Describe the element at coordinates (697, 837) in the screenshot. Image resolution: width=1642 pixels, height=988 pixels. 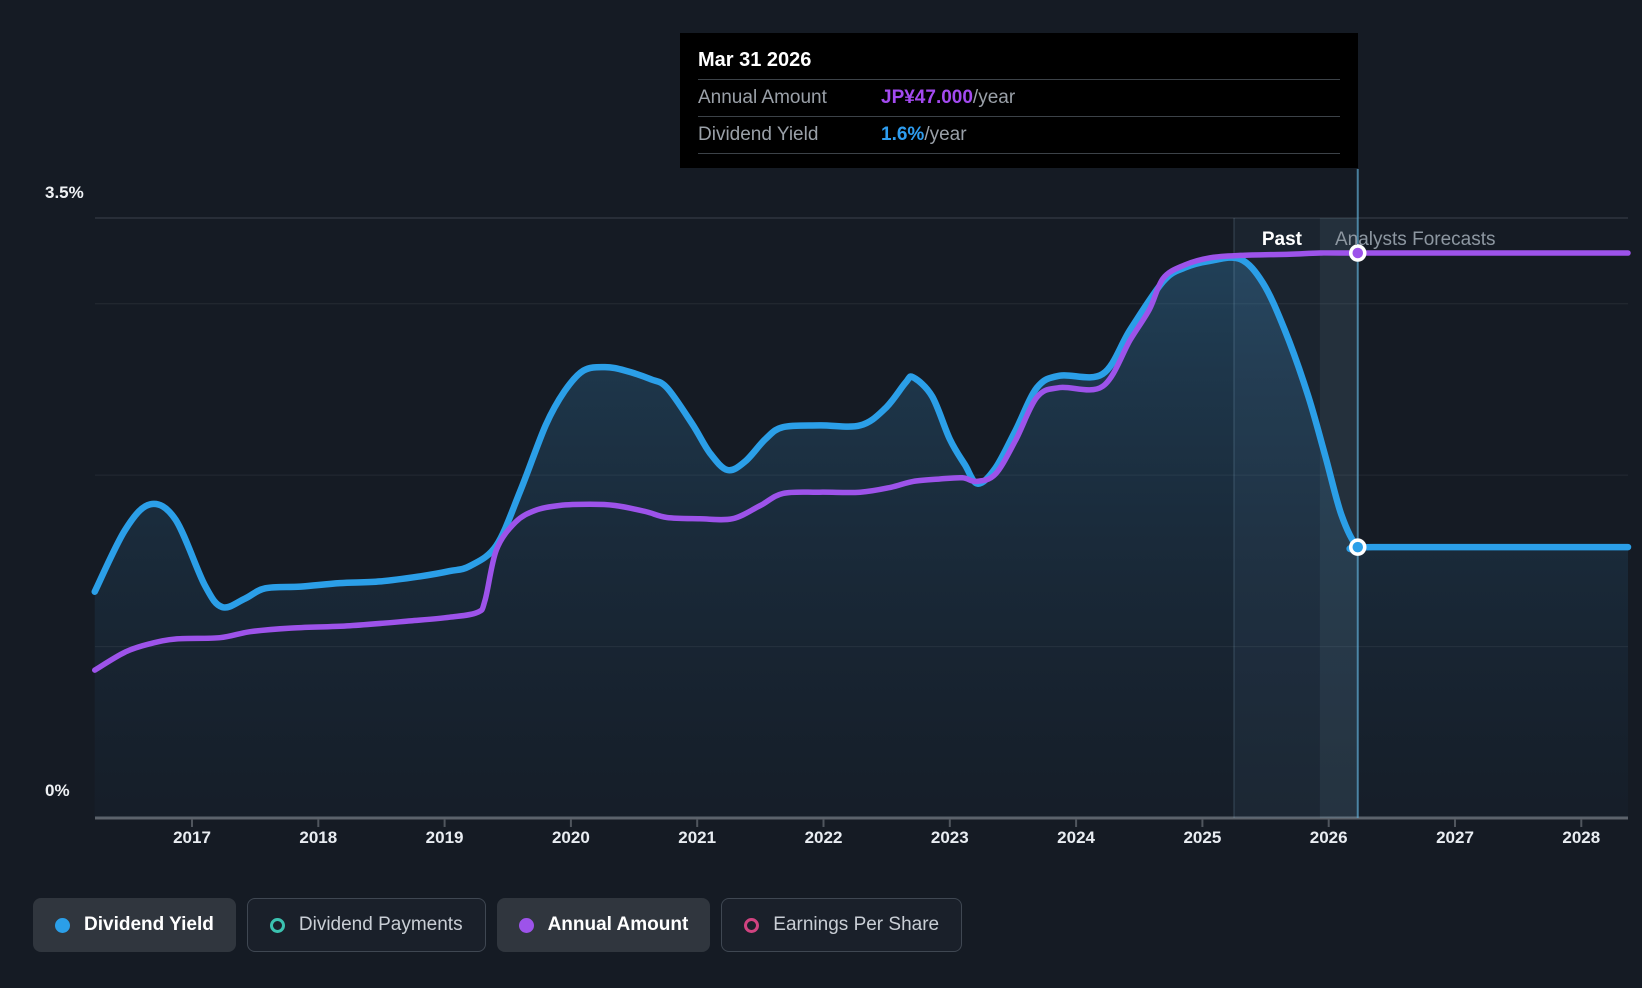
I see `x-axis-label-2021: 2021` at that location.